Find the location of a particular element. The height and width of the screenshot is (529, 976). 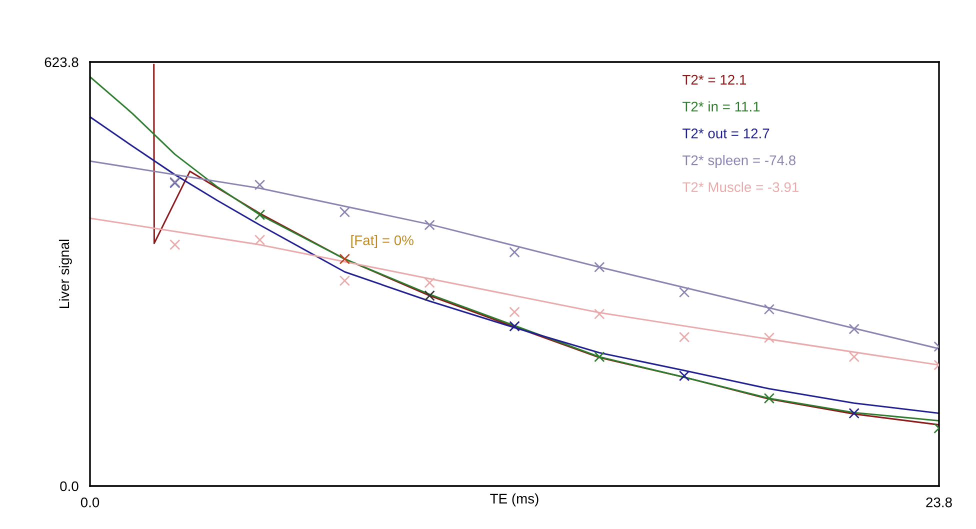

text: T2* spleen = -74.8 is located at coordinates (739, 161).